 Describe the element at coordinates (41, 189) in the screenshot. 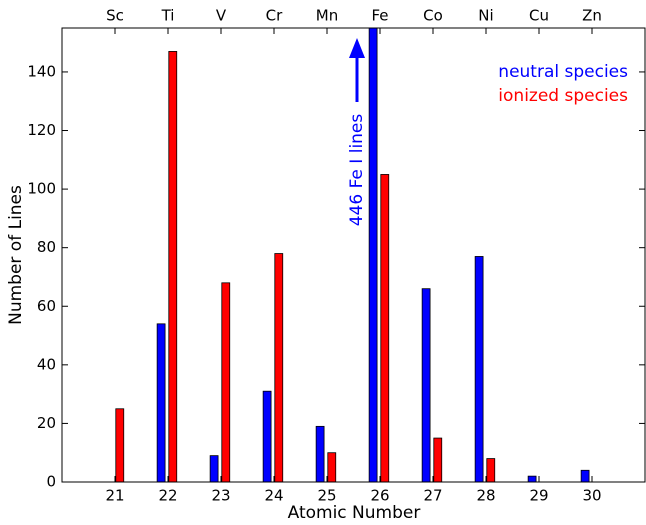

I see `y-tick-label: 100` at that location.